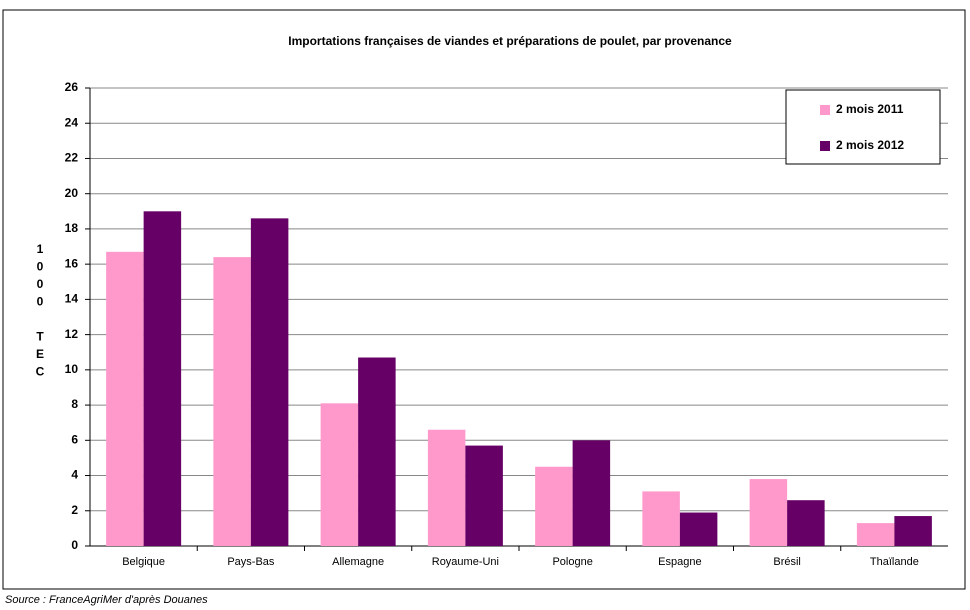 This screenshot has height=610, width=970. I want to click on y-tick-label: 24, so click(72, 122).